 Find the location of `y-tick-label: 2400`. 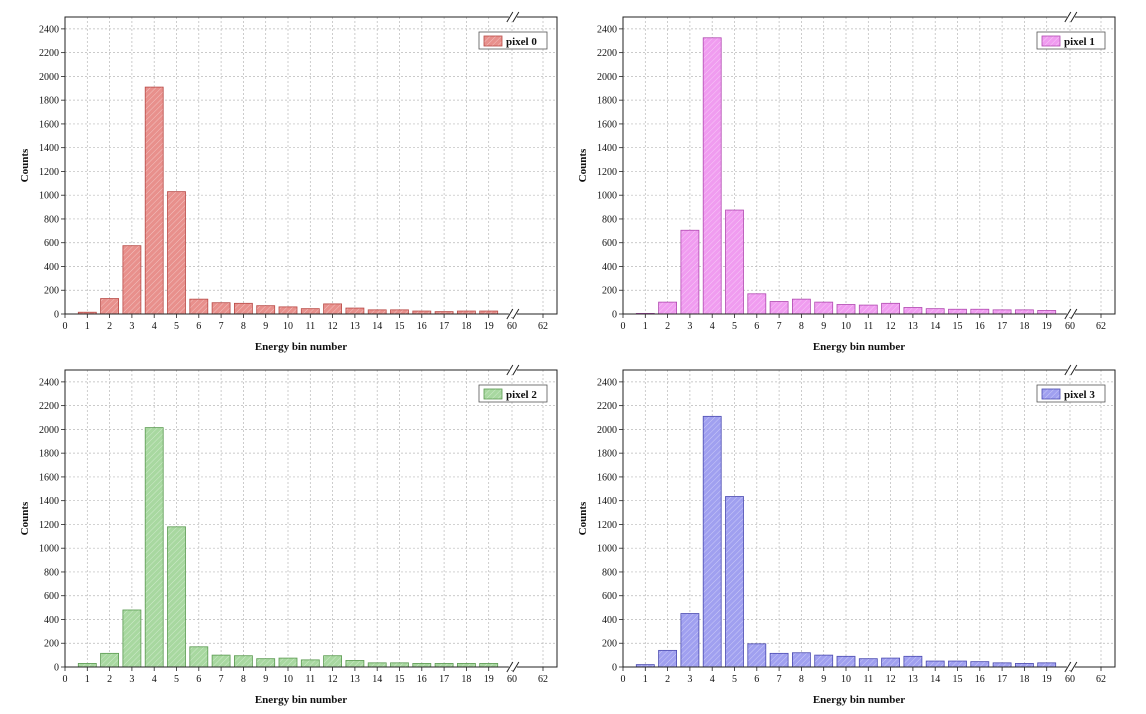

y-tick-label: 2400 is located at coordinates (607, 29).